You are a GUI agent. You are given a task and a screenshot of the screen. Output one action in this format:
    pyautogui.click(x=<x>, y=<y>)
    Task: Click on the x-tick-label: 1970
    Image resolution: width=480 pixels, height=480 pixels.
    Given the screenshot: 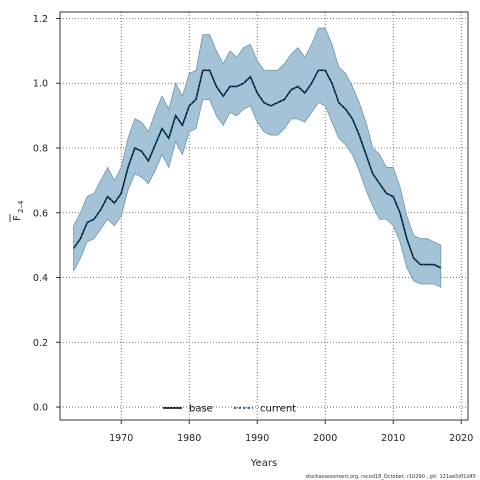 What is the action you would take?
    pyautogui.click(x=121, y=438)
    